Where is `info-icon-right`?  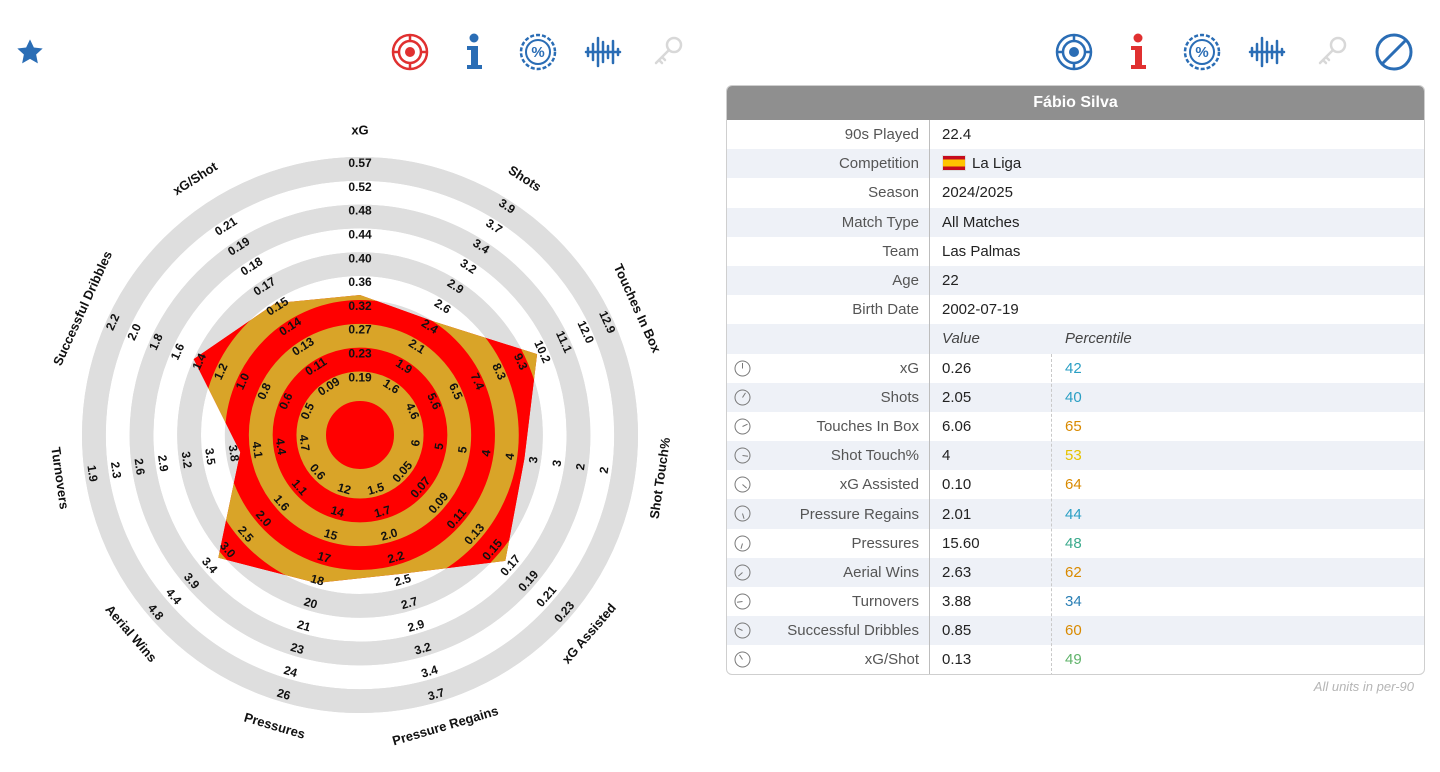 info-icon-right is located at coordinates (1138, 52).